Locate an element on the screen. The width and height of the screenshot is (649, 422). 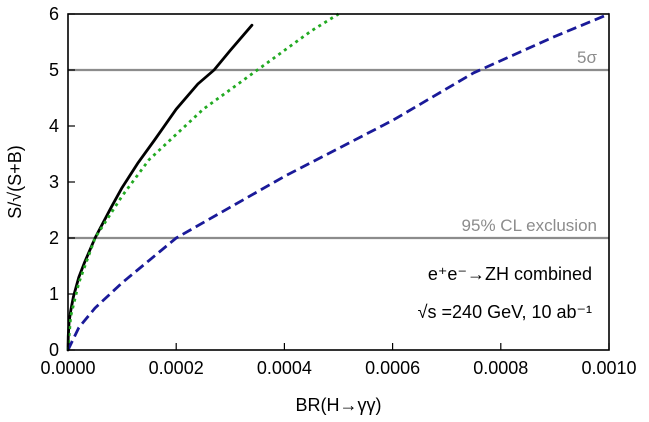
y-tick-label: 4 is located at coordinates (54, 126).